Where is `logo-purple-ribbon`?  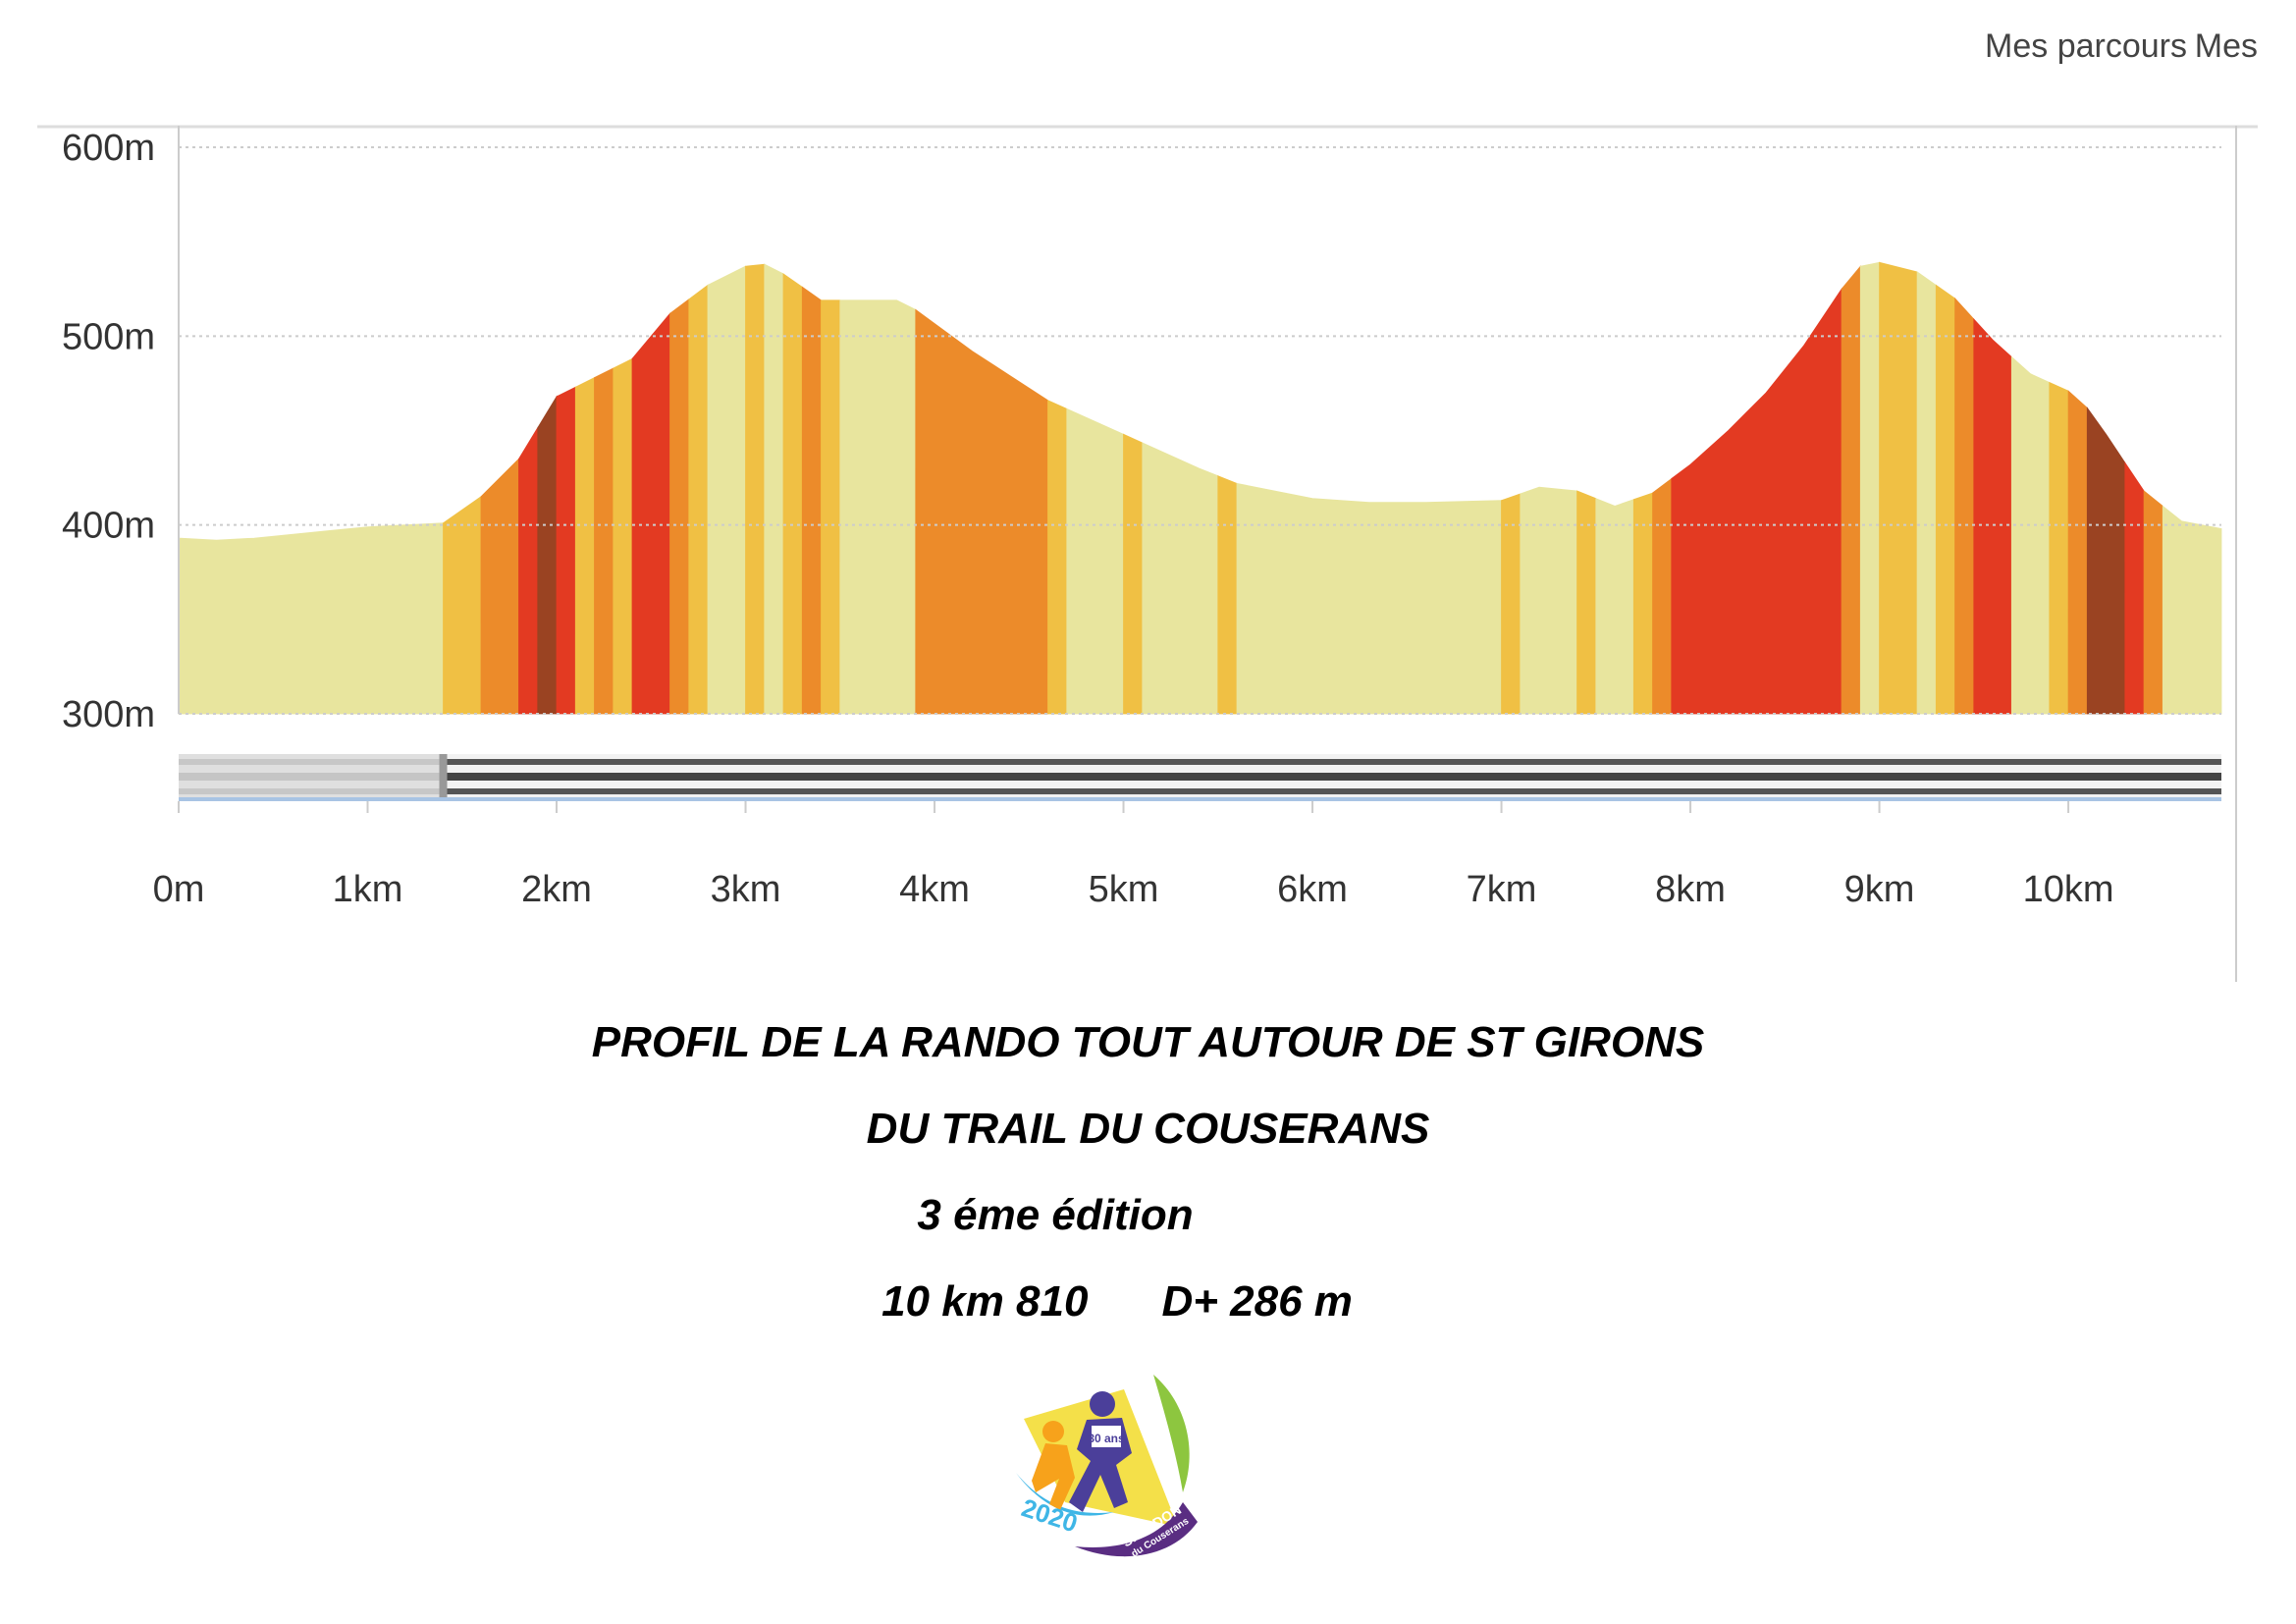
logo-purple-ribbon is located at coordinates (1136, 1529).